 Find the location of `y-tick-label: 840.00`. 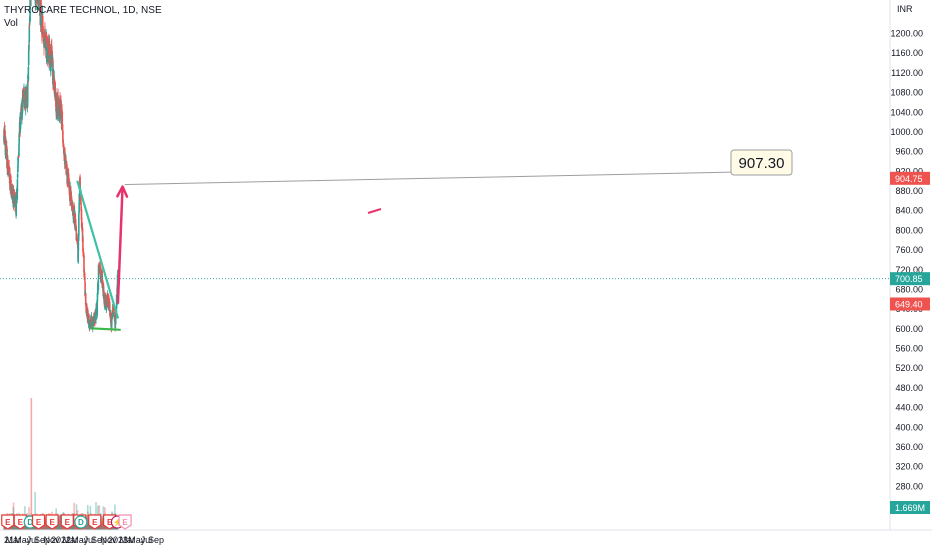

y-tick-label: 840.00 is located at coordinates (909, 211).